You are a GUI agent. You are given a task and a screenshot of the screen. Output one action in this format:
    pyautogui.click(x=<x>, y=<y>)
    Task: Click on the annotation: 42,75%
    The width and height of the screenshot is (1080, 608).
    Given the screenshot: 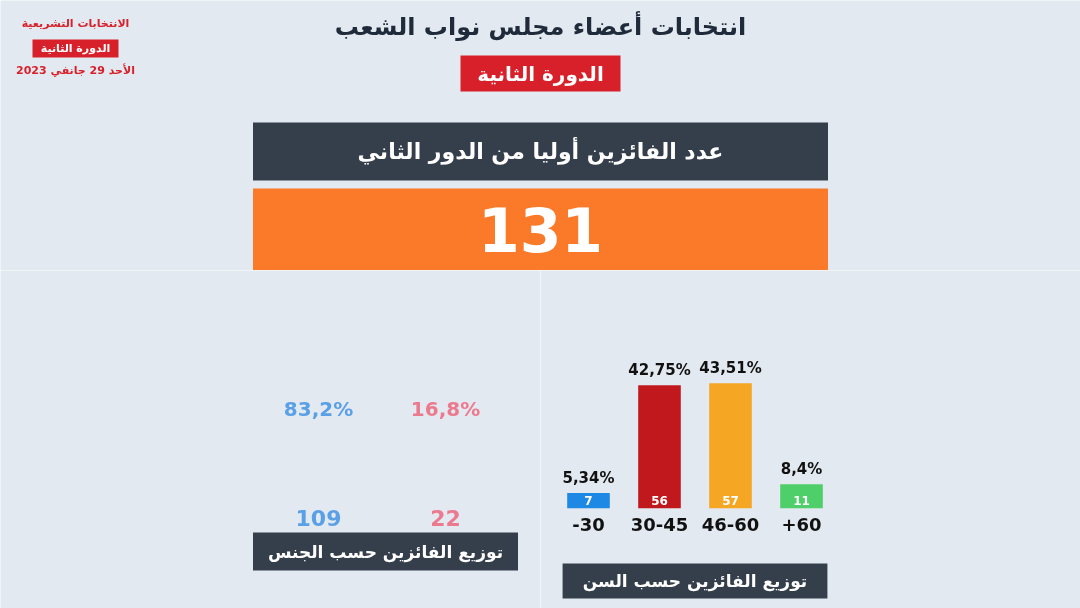 What is the action you would take?
    pyautogui.click(x=659, y=370)
    